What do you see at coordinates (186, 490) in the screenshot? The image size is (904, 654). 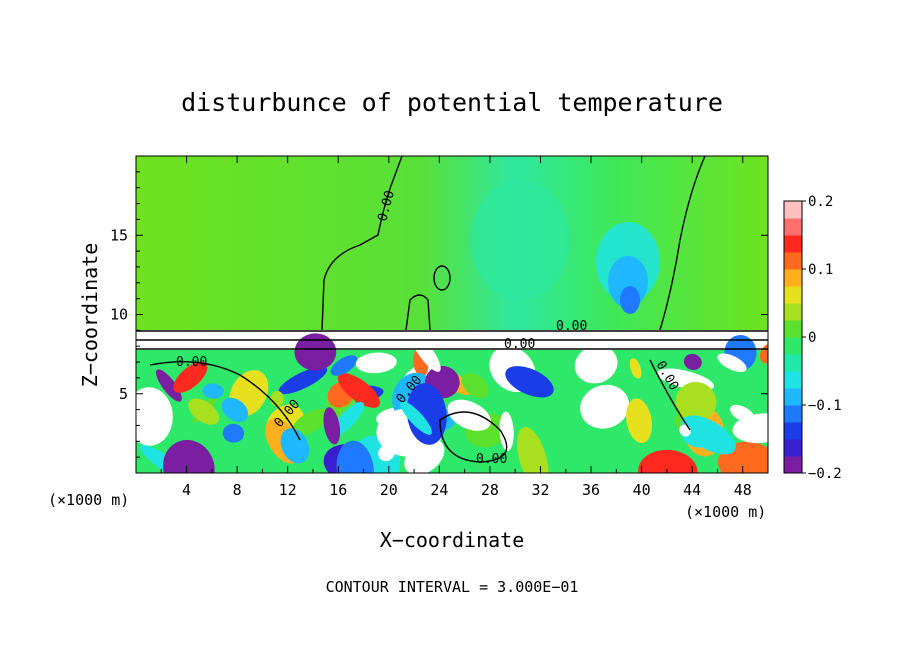 I see `x-tick-label: 4` at bounding box center [186, 490].